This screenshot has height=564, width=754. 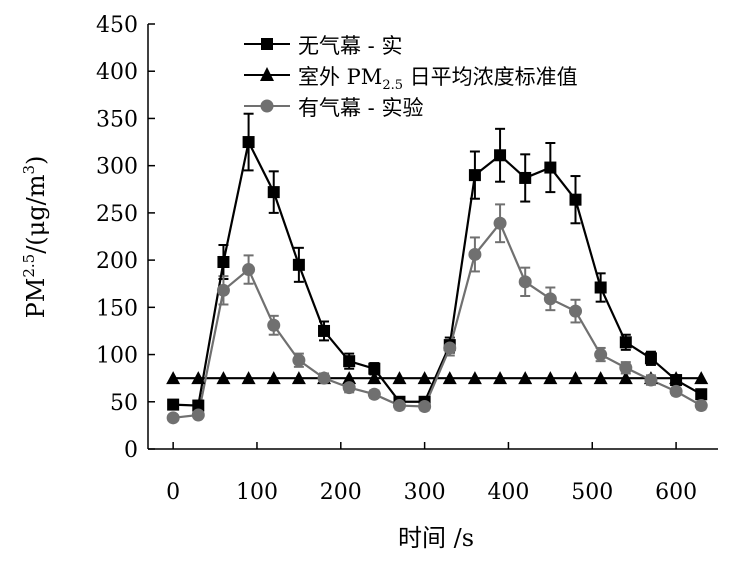 I want to click on y-axis-ticks: 0 50 100 150 200 250 300 350 400 450, so click(x=125, y=238).